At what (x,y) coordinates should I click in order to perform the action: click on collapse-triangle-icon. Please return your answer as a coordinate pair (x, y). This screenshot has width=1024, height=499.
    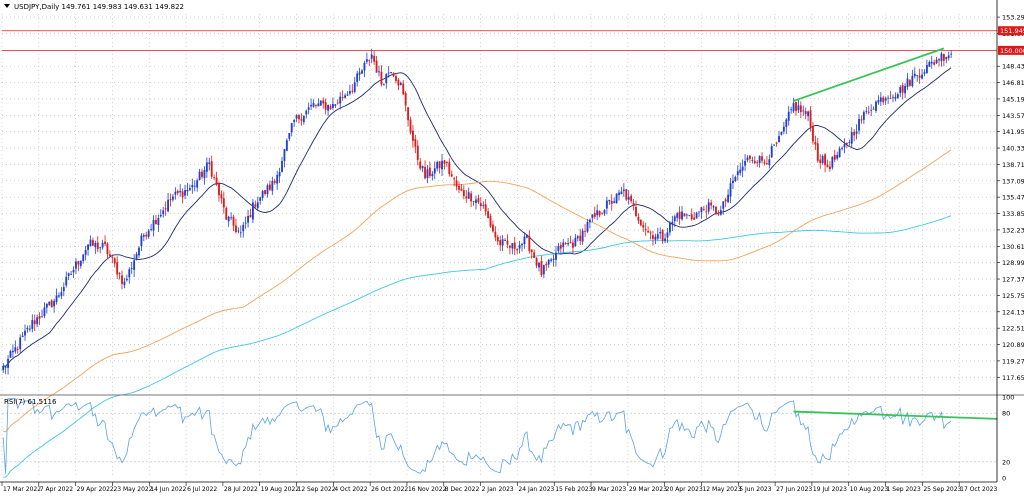
    Looking at the image, I should click on (7, 6).